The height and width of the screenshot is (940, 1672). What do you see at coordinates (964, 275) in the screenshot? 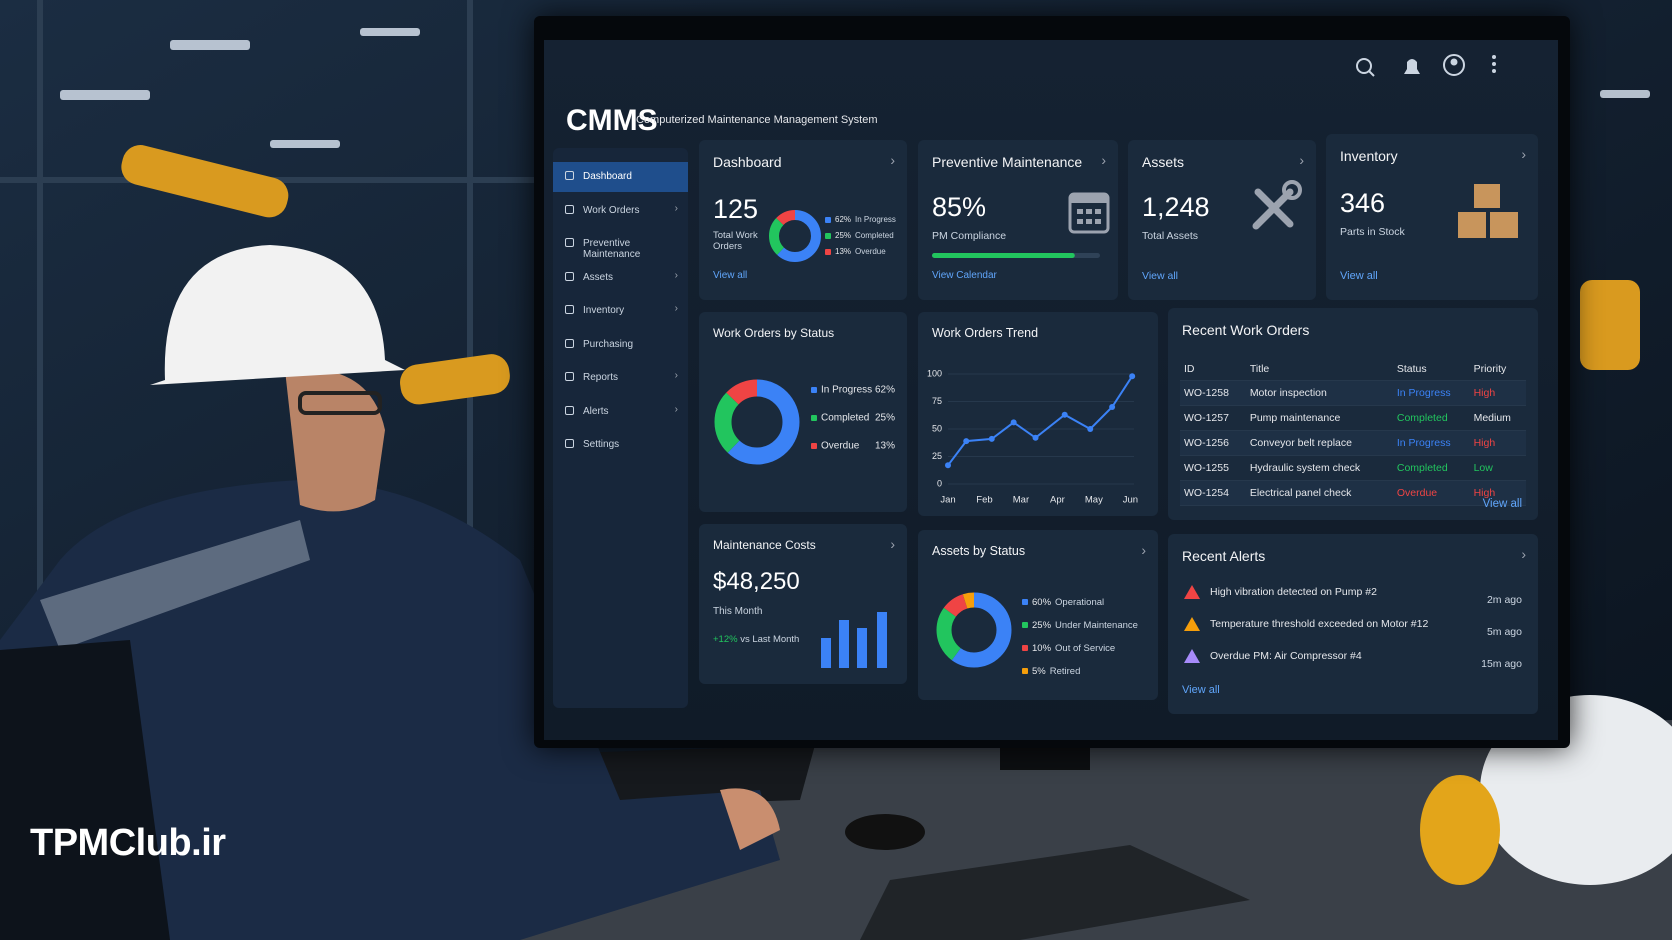
I see `view-calendar-link: View Calendar` at bounding box center [964, 275].